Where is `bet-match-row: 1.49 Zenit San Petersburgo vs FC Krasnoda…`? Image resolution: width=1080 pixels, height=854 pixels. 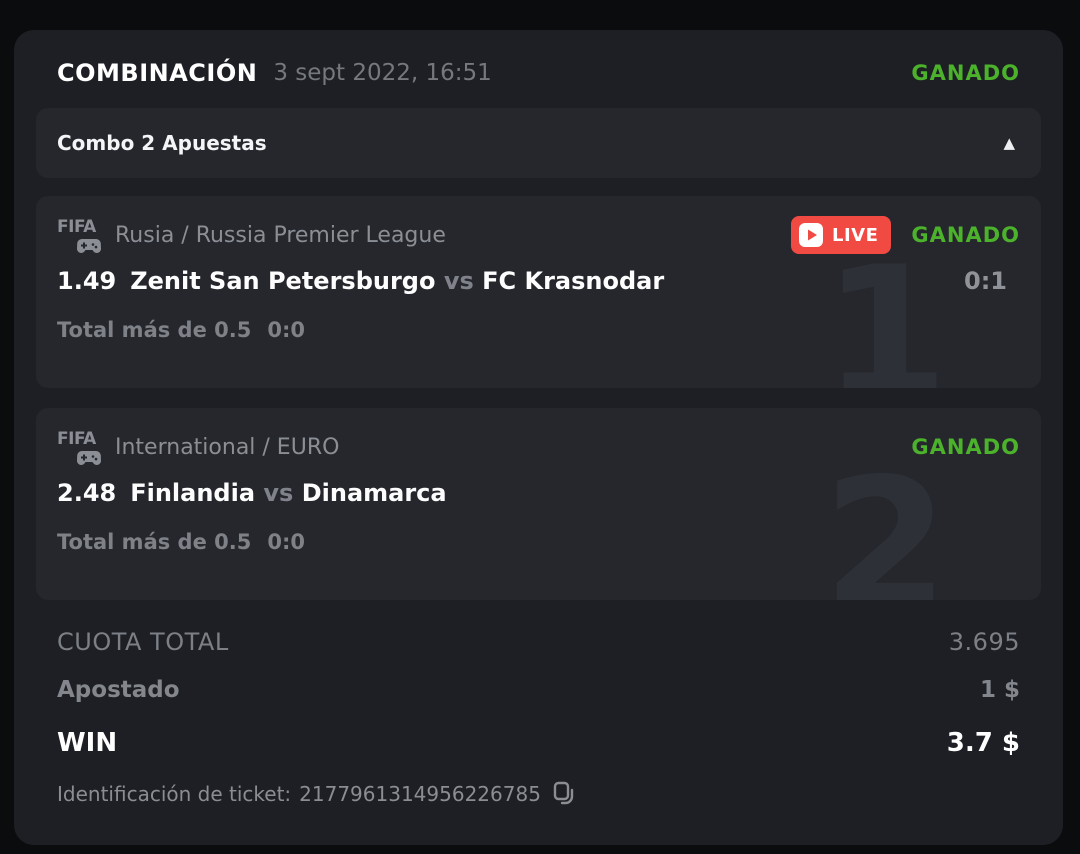
bet-match-row: 1.49 Zenit San Petersburgo vs FC Krasnoda… is located at coordinates (538, 284).